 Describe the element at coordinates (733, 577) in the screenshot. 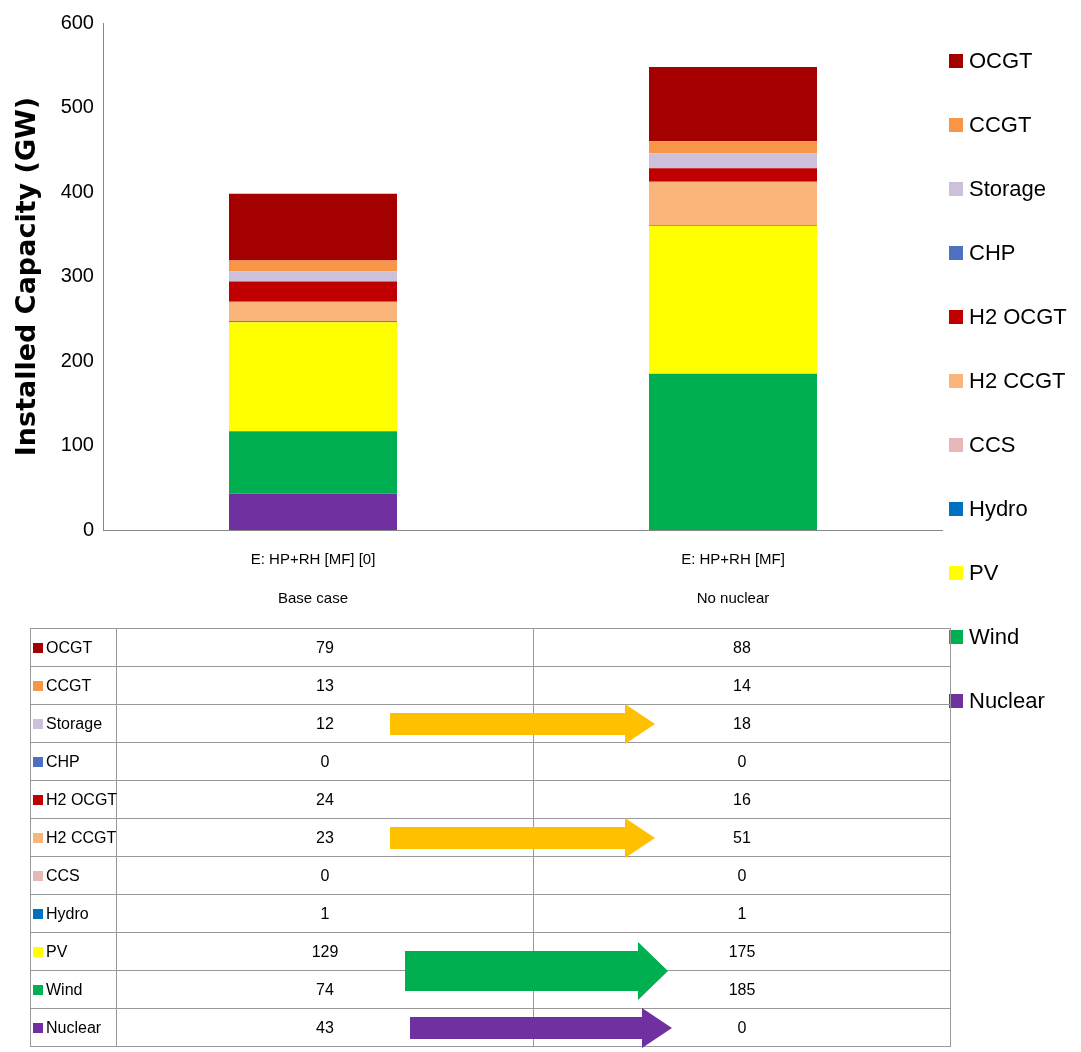

I see `category-label: E: HP+RH [MF] No nuclear` at that location.